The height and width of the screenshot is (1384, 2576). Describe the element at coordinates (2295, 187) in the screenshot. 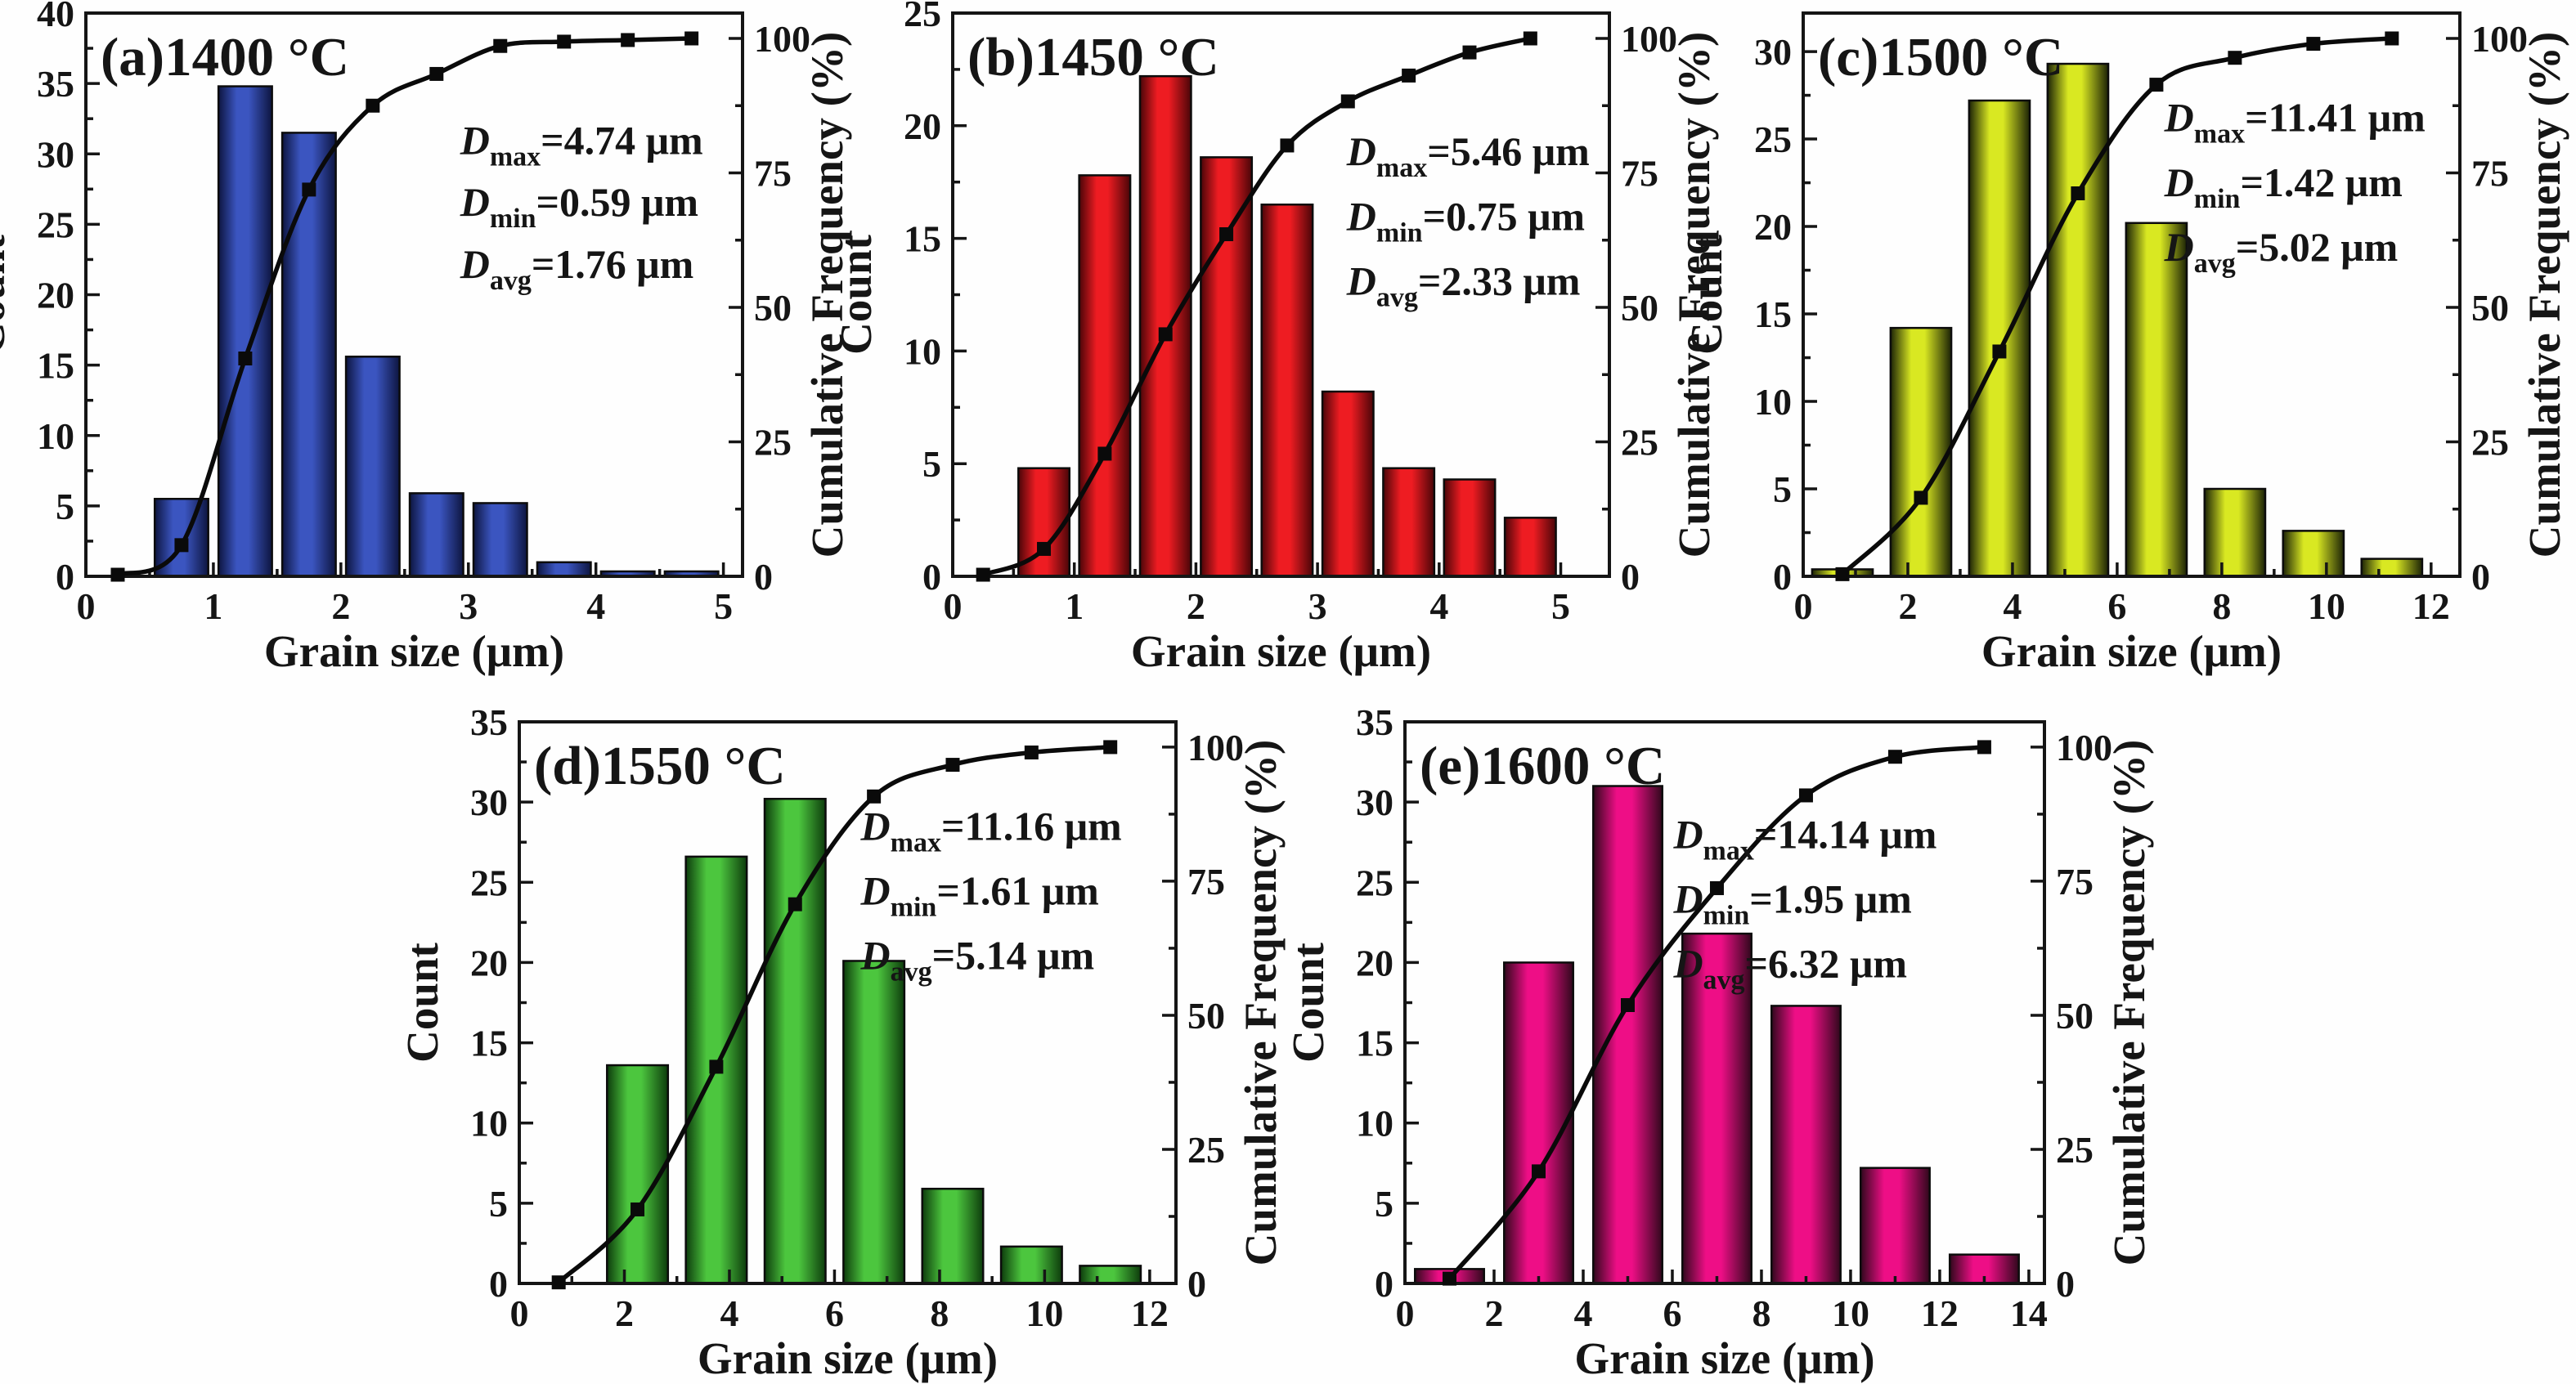

I see `annotations-group: Dmax=11.41 μm Dmin=1.42 μm Davg=5.02 μm` at that location.